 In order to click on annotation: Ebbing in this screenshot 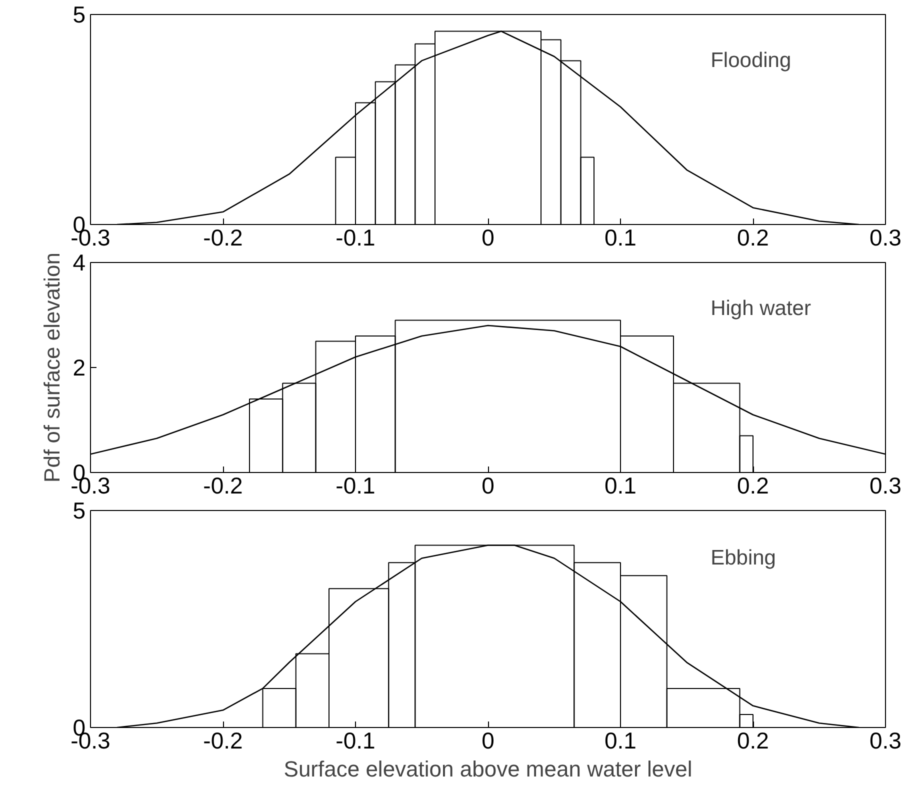, I will do `click(743, 558)`.